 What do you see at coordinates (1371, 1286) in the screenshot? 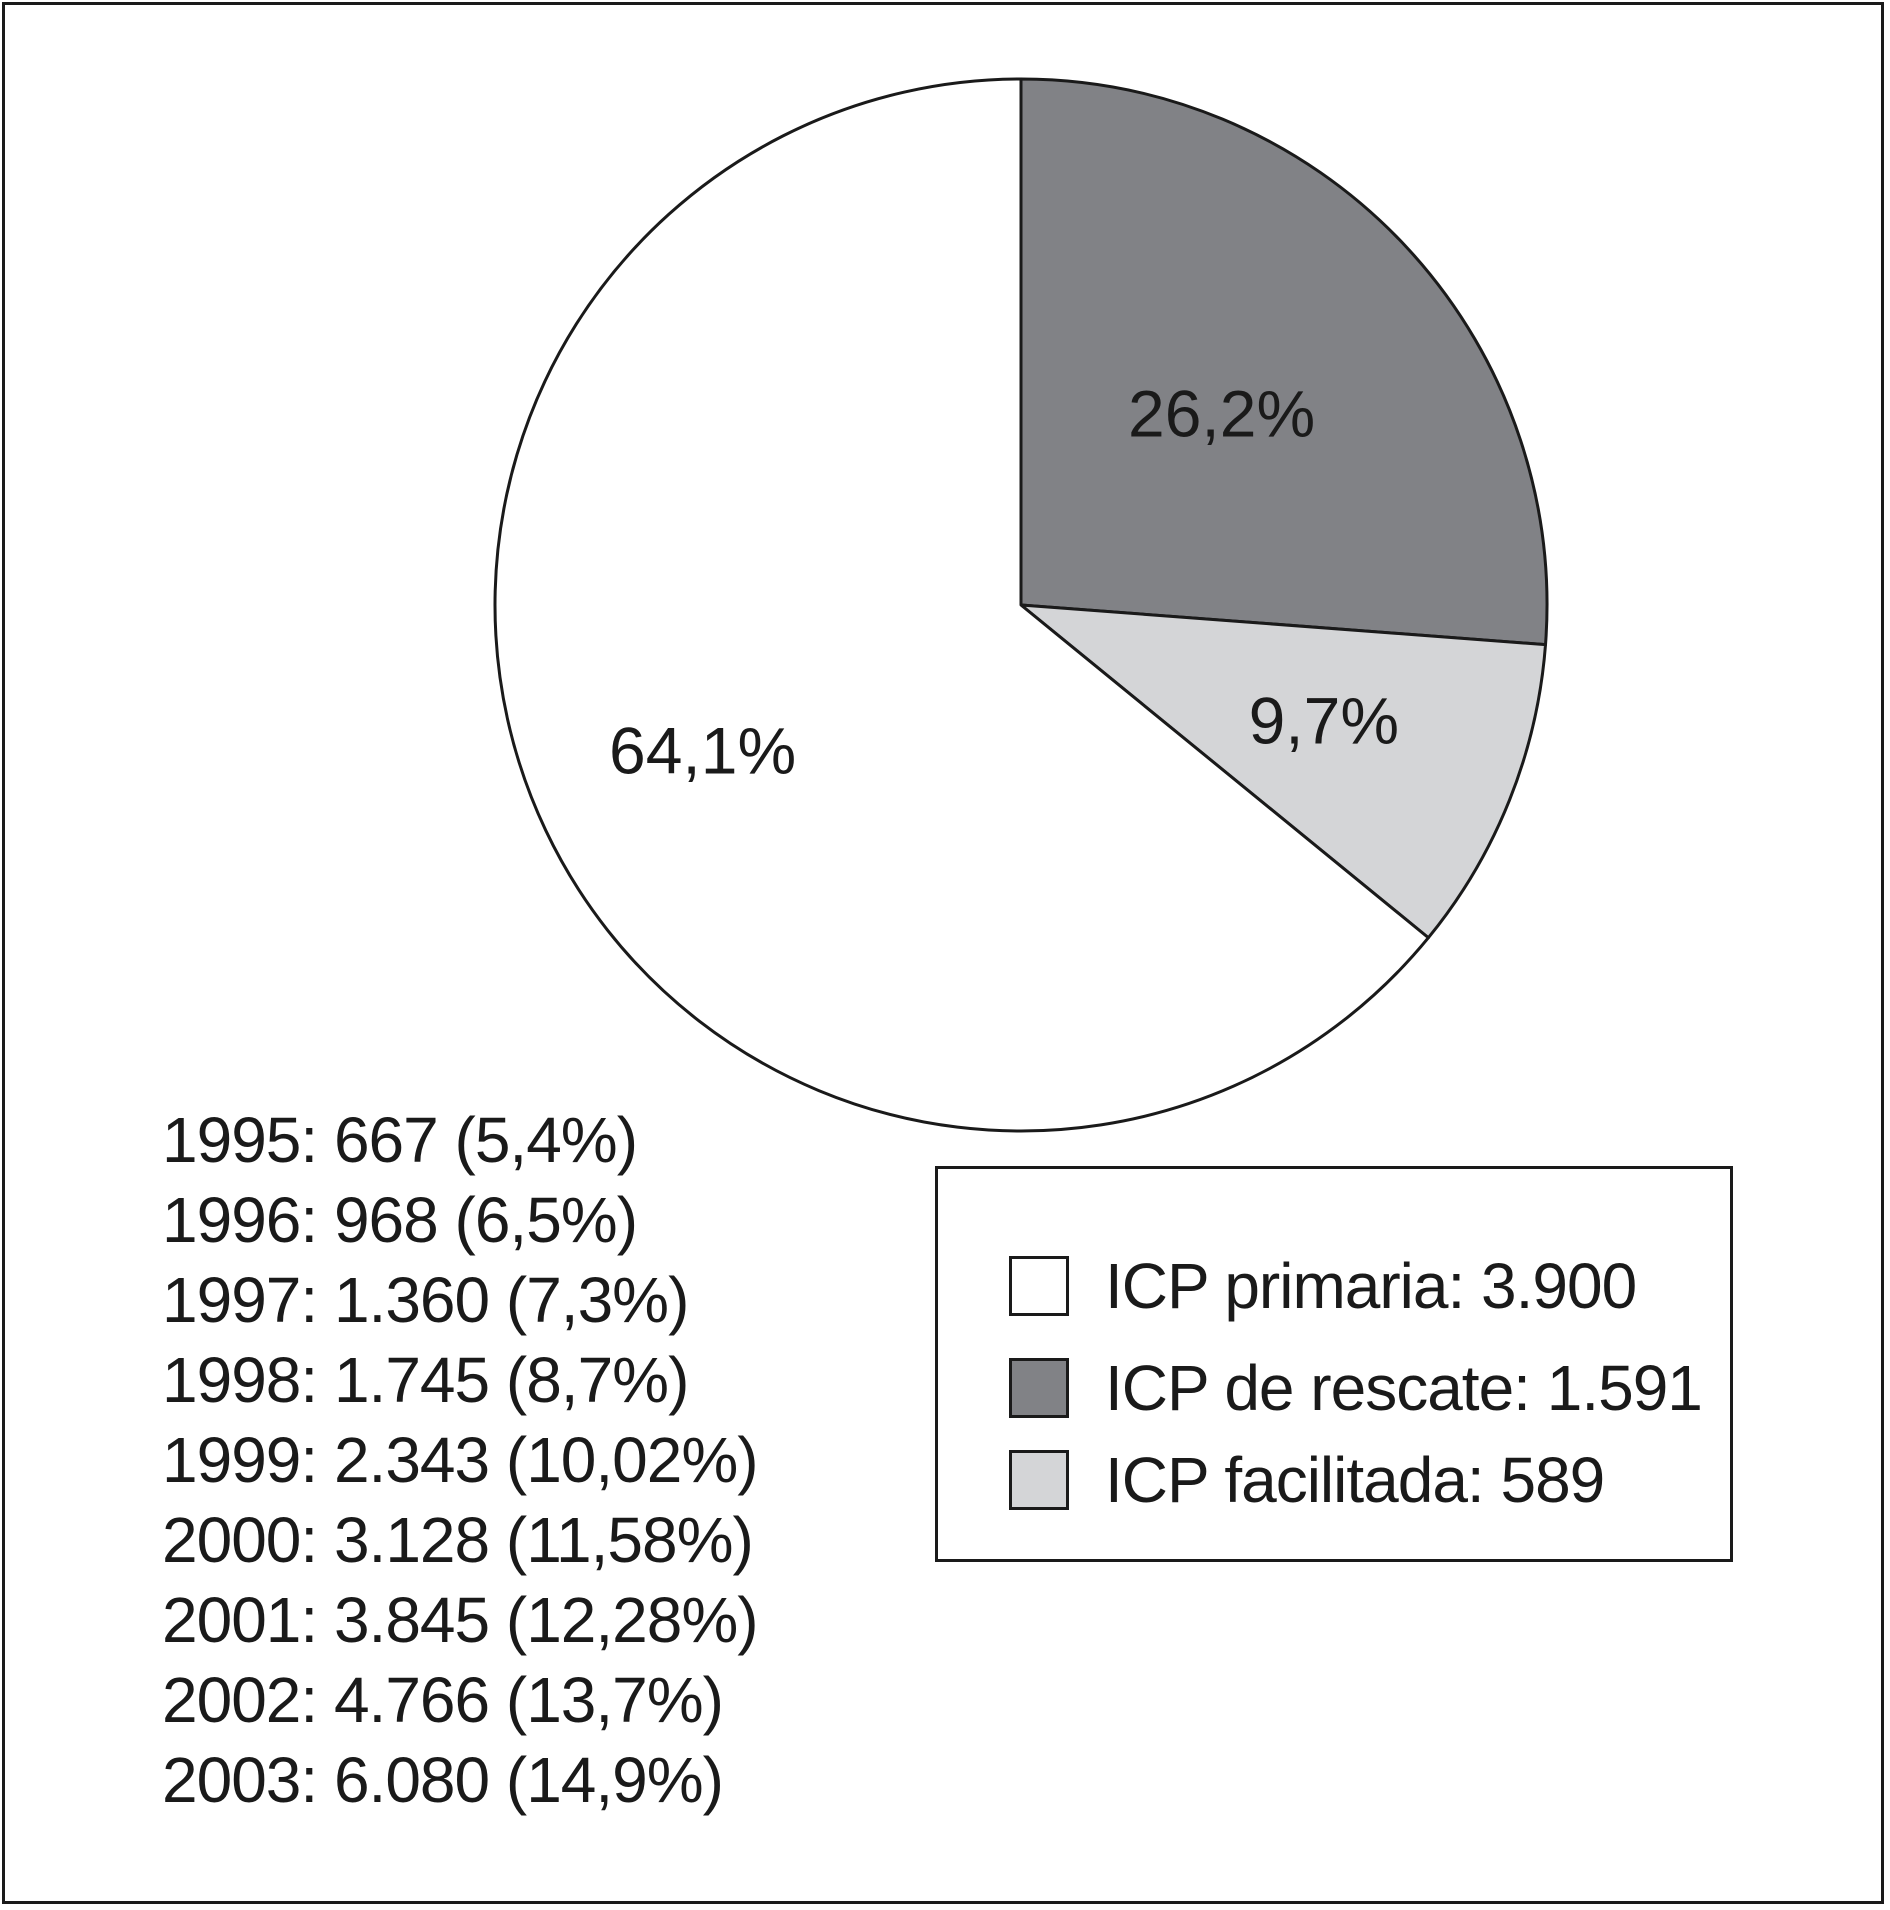
I see `legend-label-icp-primaria: ICP primaria: 3.900` at bounding box center [1371, 1286].